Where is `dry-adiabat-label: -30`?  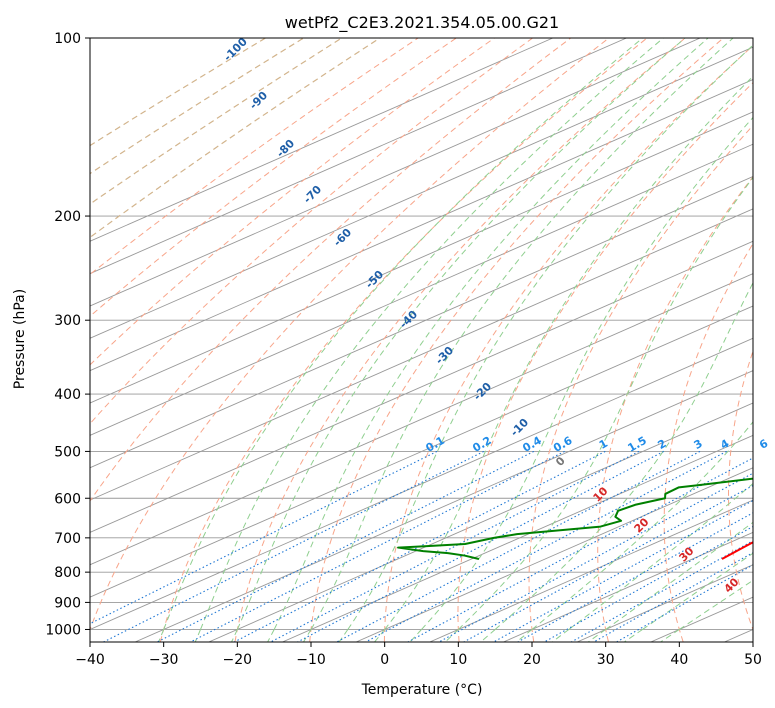 dry-adiabat-label: -30 is located at coordinates (444, 355).